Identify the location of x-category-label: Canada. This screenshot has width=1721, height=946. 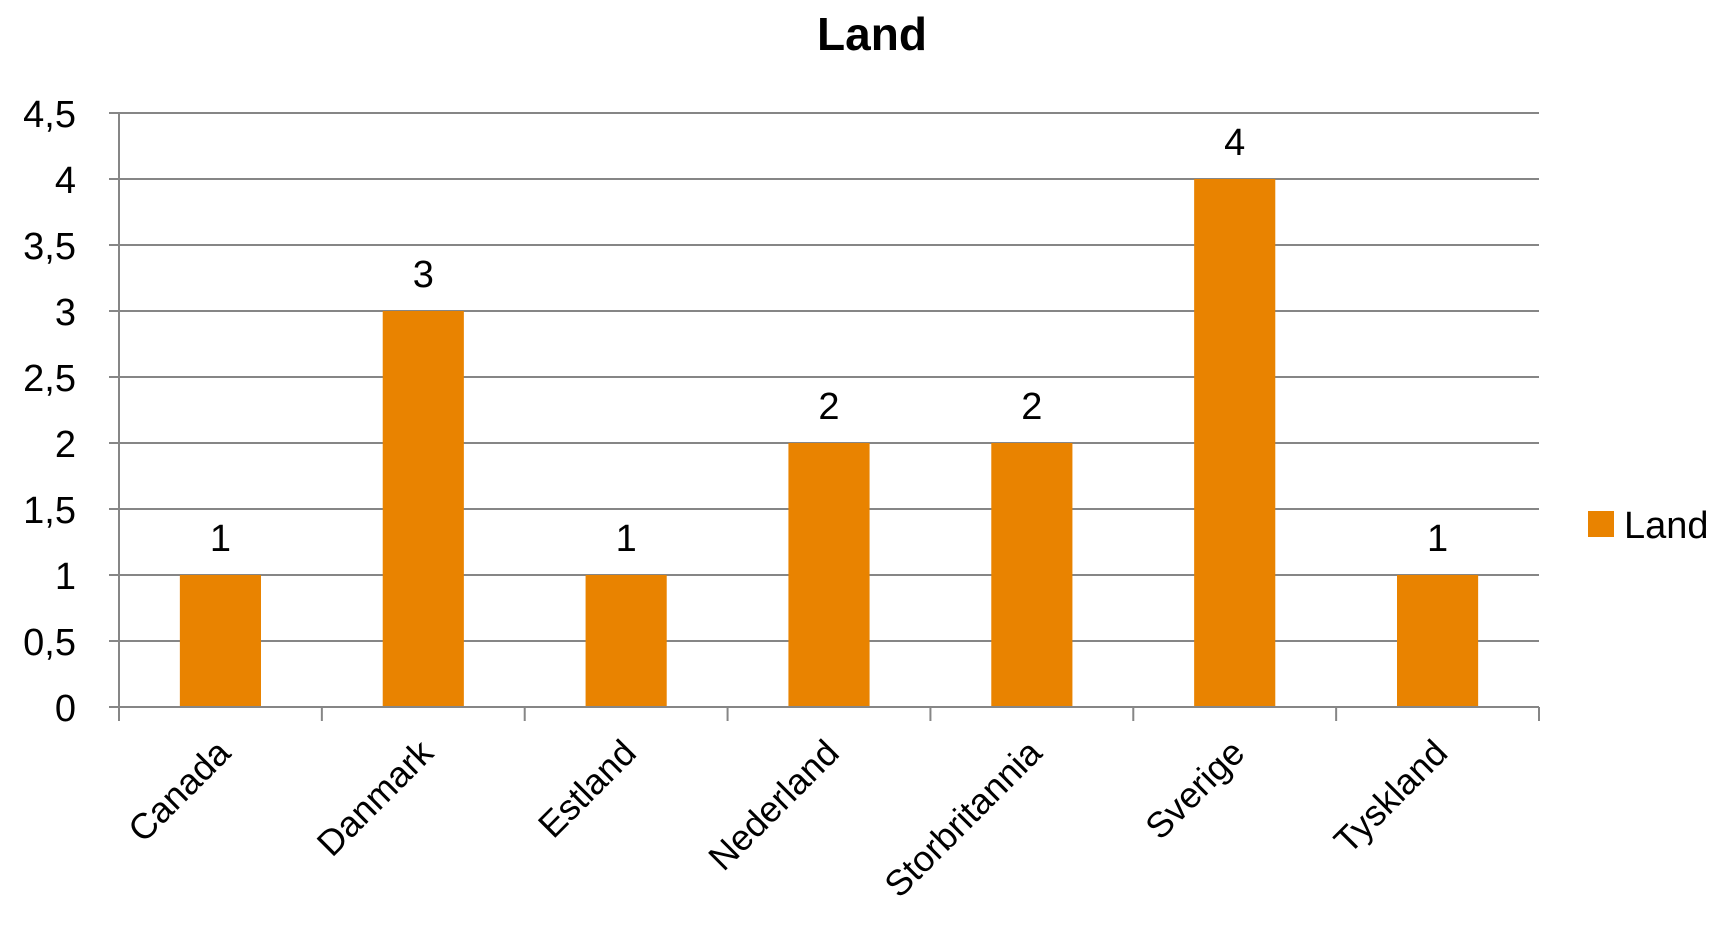
(179, 790).